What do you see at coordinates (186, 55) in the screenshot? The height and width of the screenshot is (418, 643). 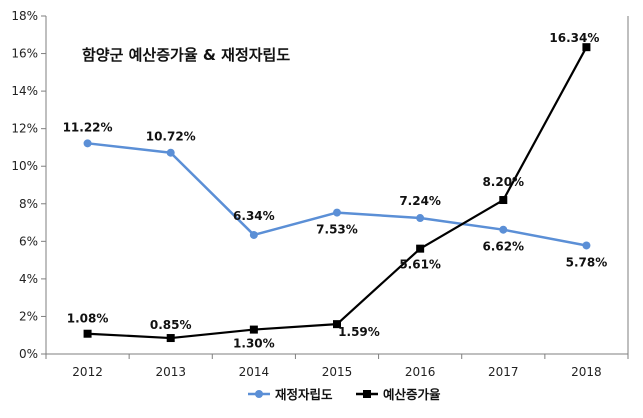 I see `chart-title: 함양군 예산증가율 & 재정자립도` at bounding box center [186, 55].